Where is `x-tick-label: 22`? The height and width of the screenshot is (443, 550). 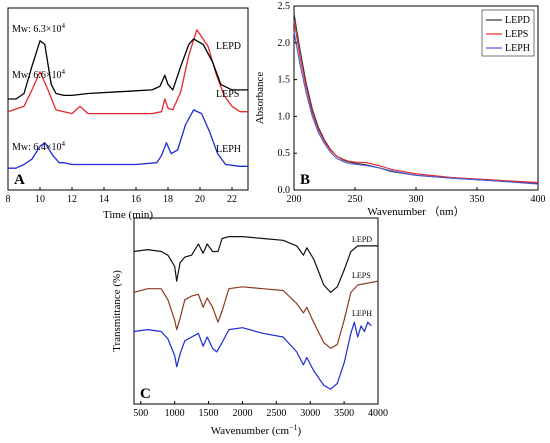 x-tick-label: 22 is located at coordinates (232, 199).